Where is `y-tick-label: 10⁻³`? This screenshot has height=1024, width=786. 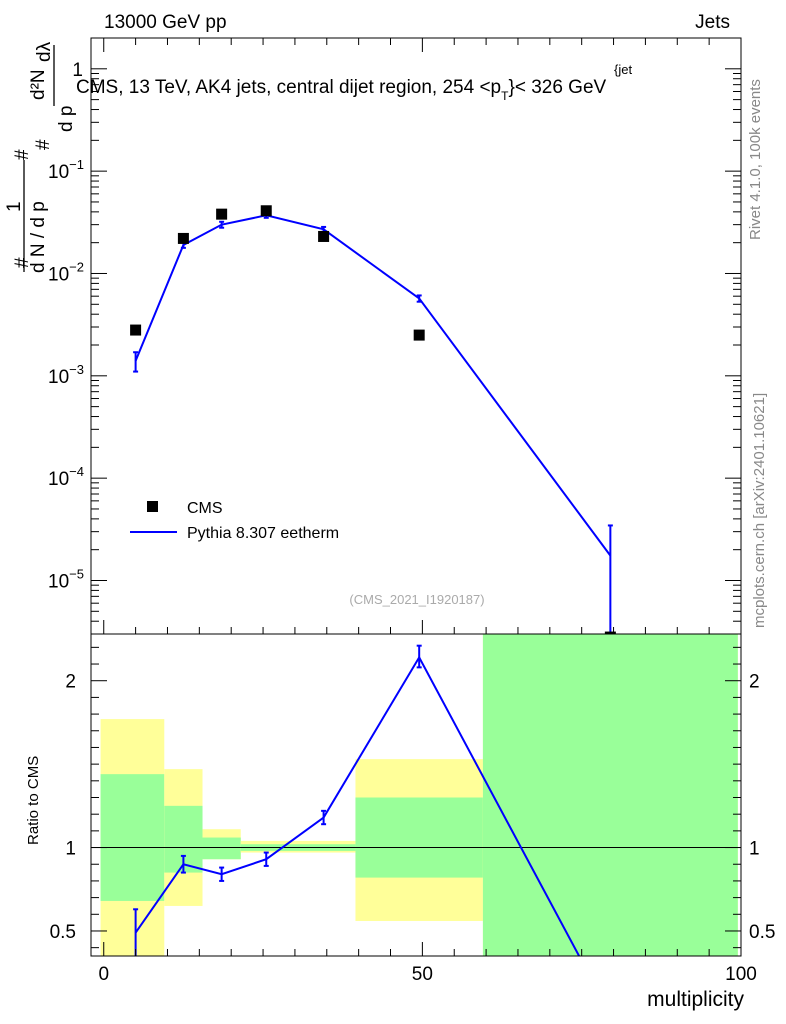
y-tick-label: 10⁻³ is located at coordinates (66, 375).